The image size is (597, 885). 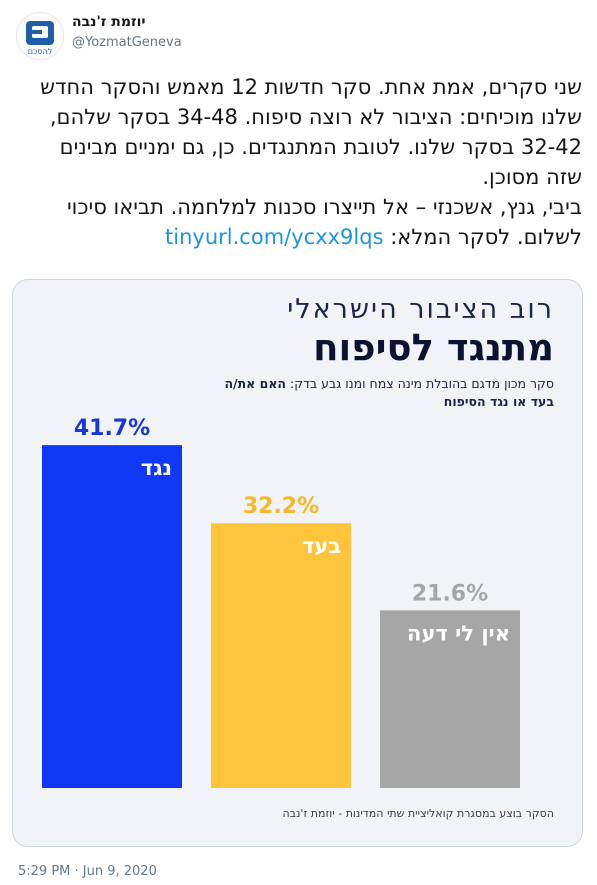 I want to click on bar-category-label-2: בעד, so click(x=321, y=546).